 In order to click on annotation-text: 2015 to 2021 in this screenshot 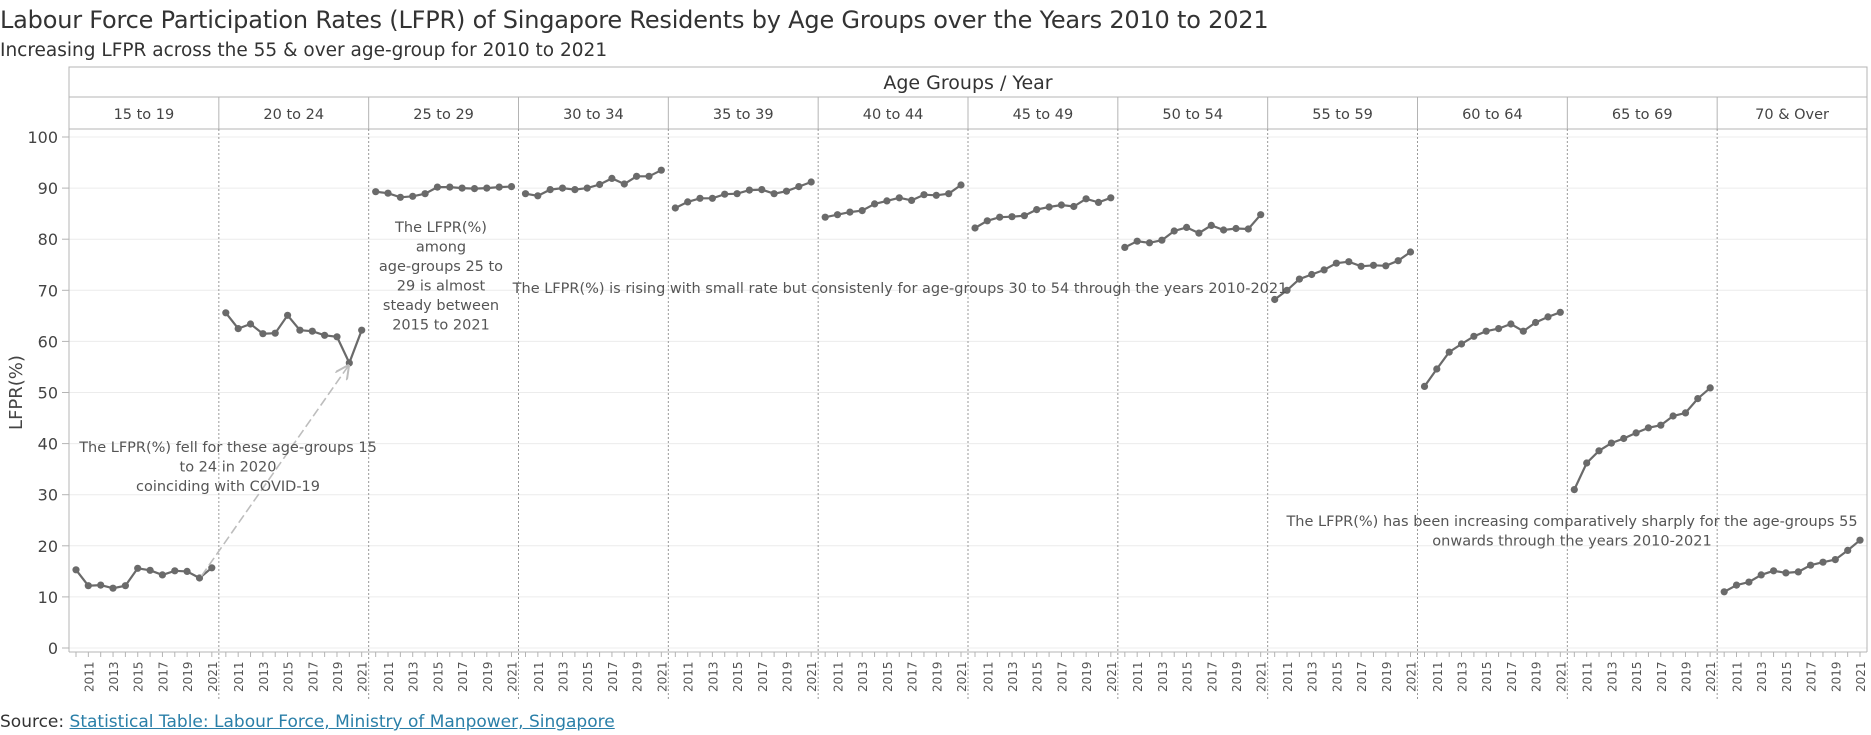, I will do `click(441, 326)`.